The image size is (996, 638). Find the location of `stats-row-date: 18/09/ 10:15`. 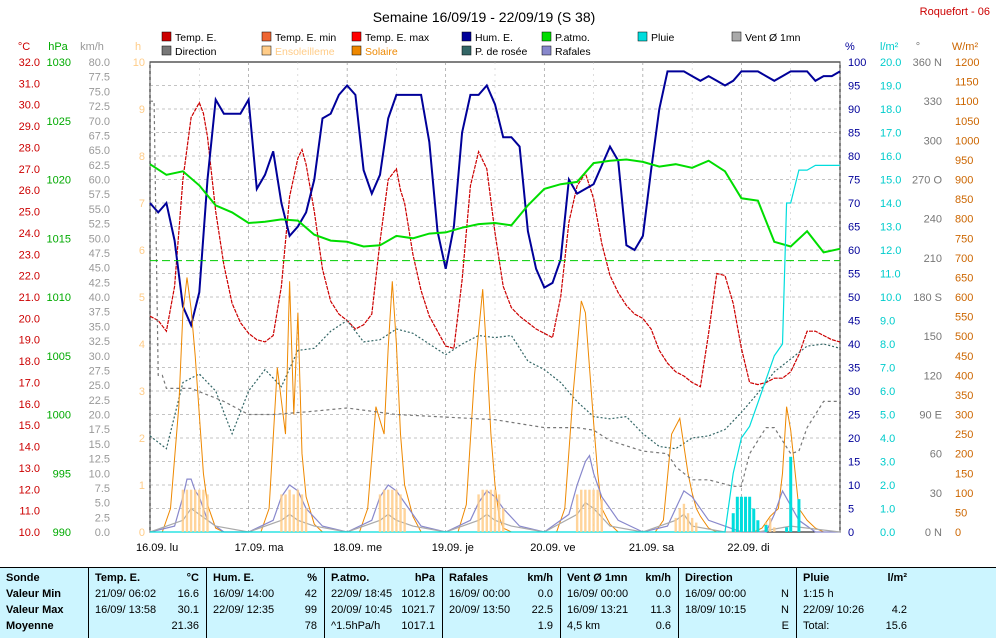

stats-row-date: 18/09/ 10:15 is located at coordinates (716, 610).